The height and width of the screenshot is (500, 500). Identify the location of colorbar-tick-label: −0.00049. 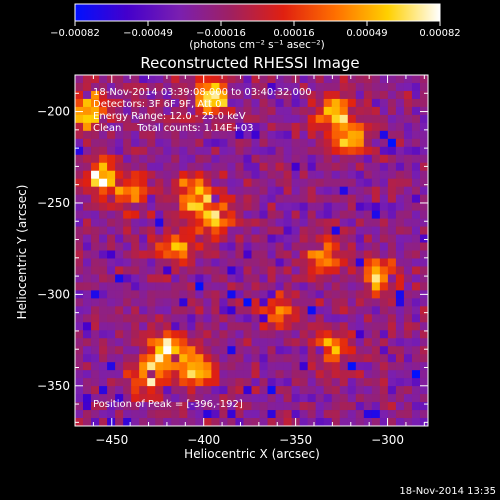
(148, 33).